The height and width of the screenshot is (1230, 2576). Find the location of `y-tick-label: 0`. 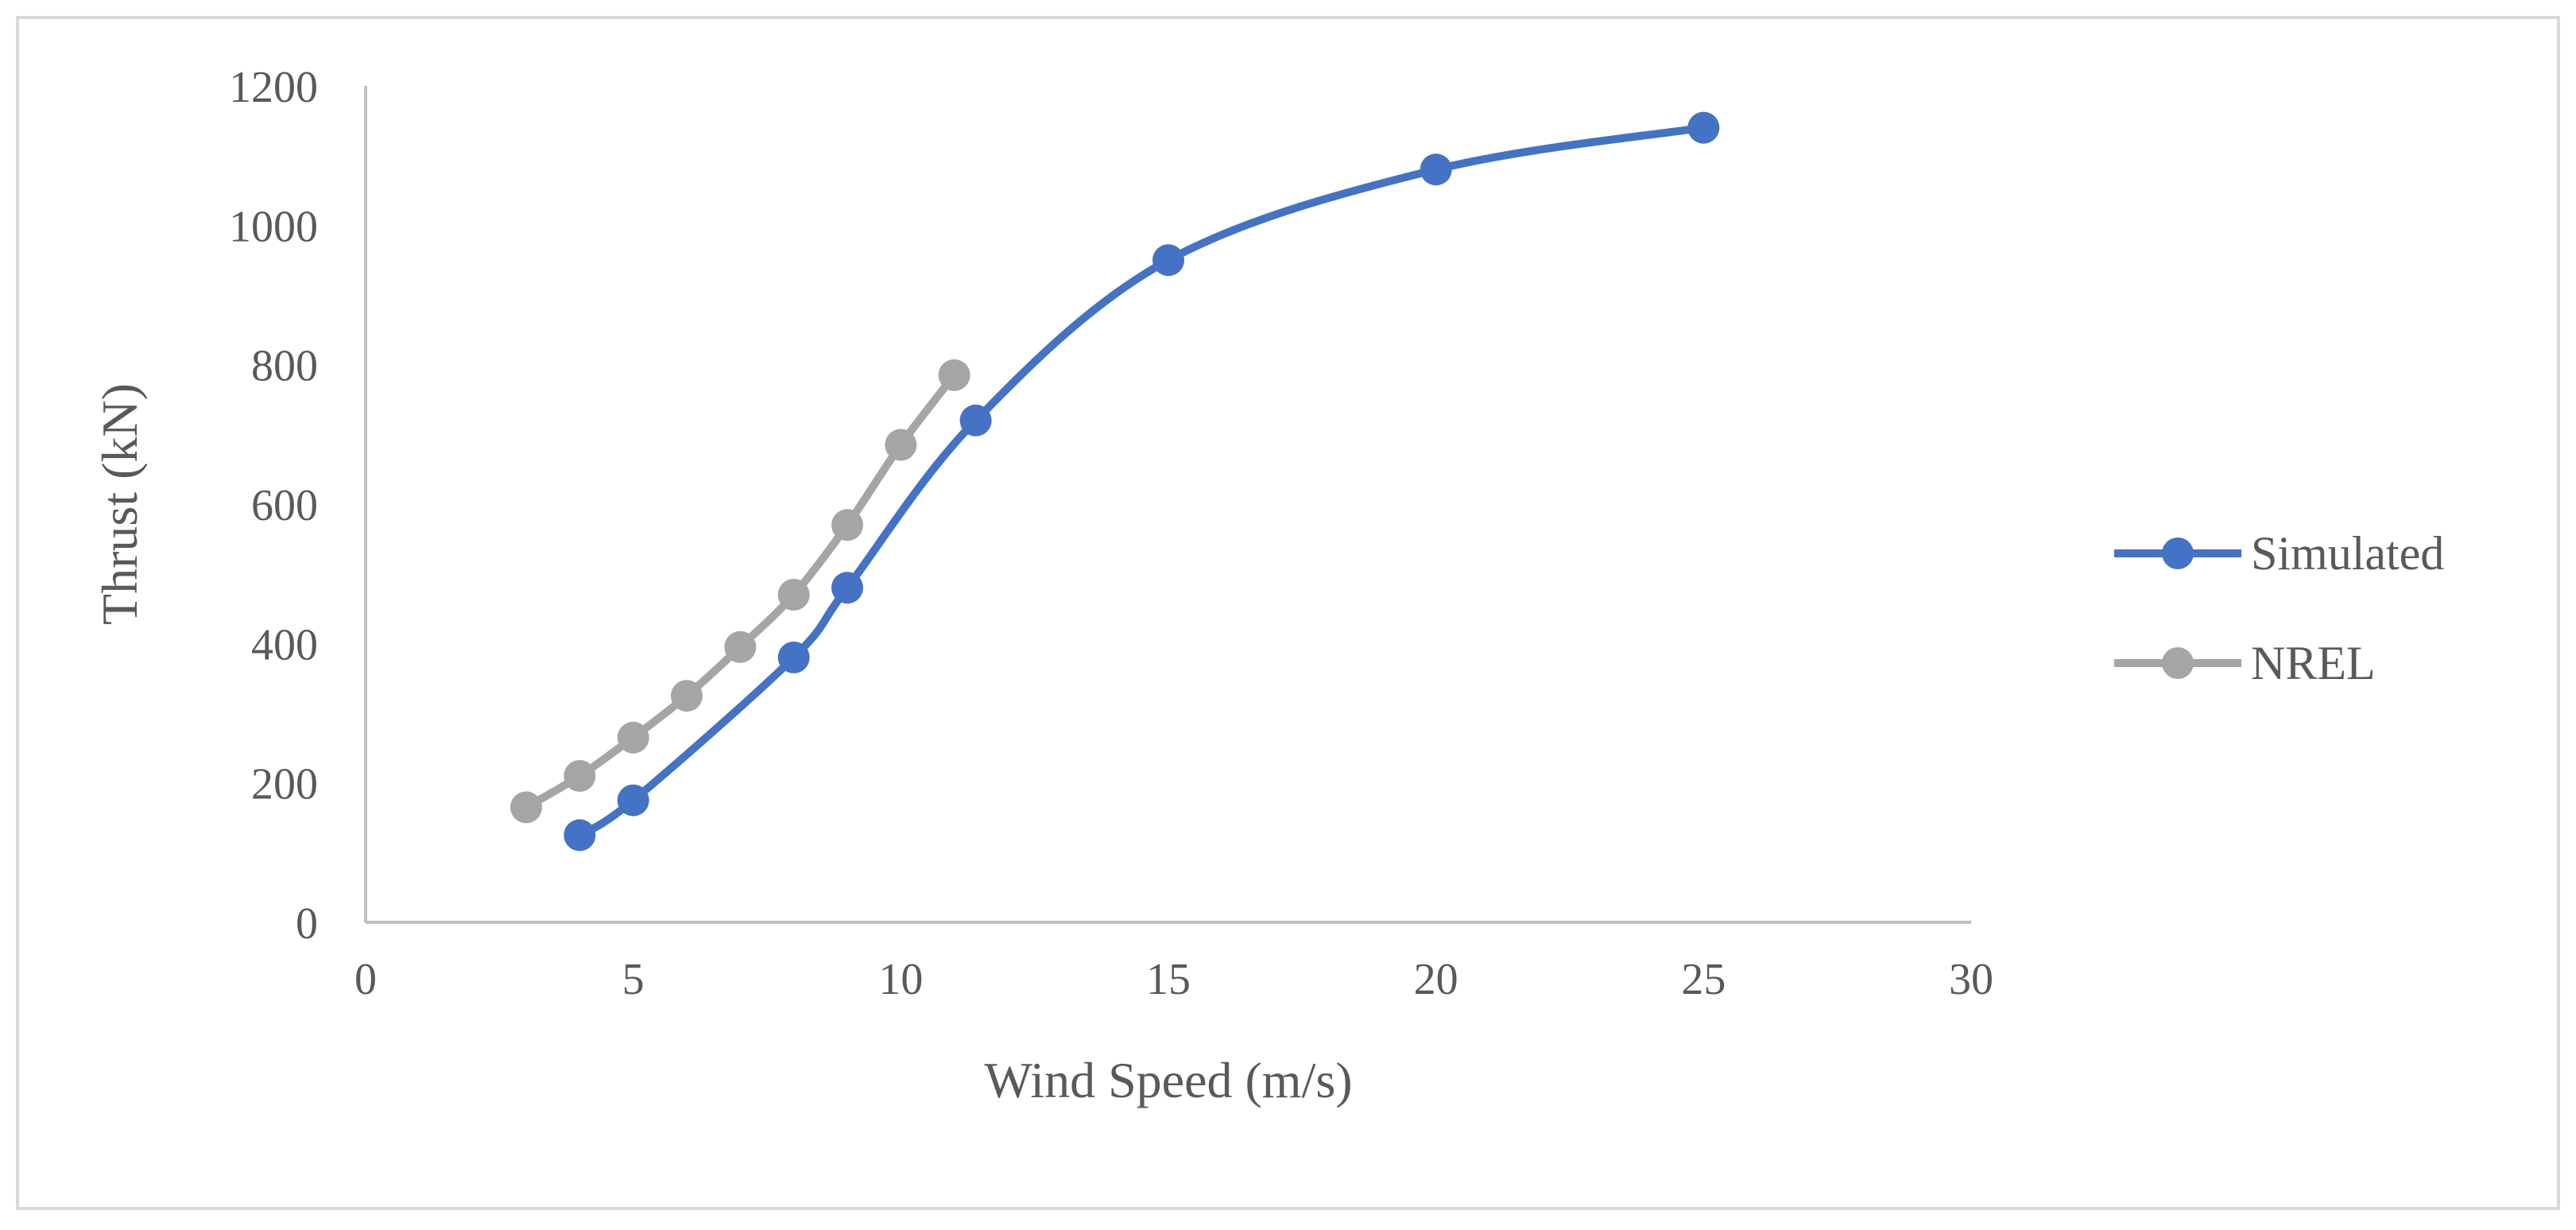

y-tick-label: 0 is located at coordinates (307, 924).